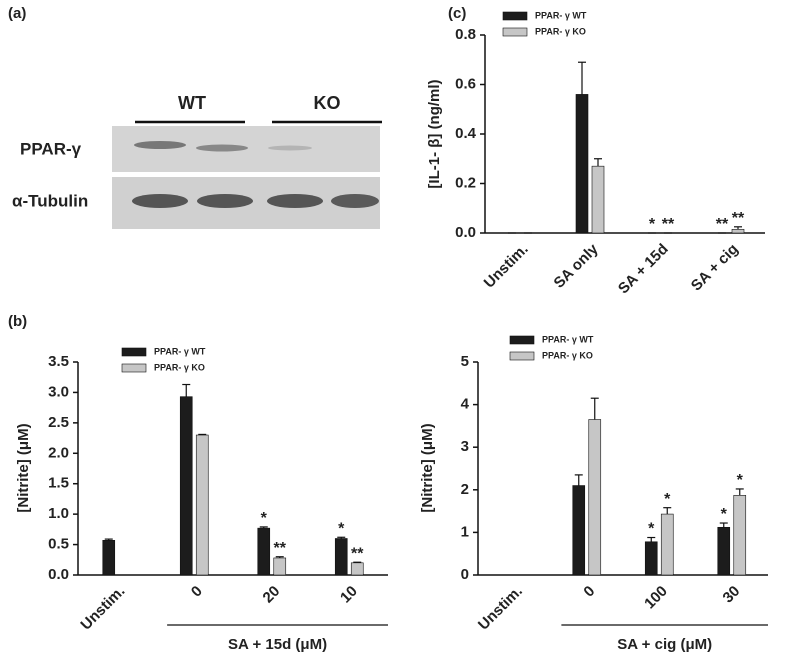 The image size is (800, 660). Describe the element at coordinates (465, 489) in the screenshot. I see `y-tick-label: 2` at that location.